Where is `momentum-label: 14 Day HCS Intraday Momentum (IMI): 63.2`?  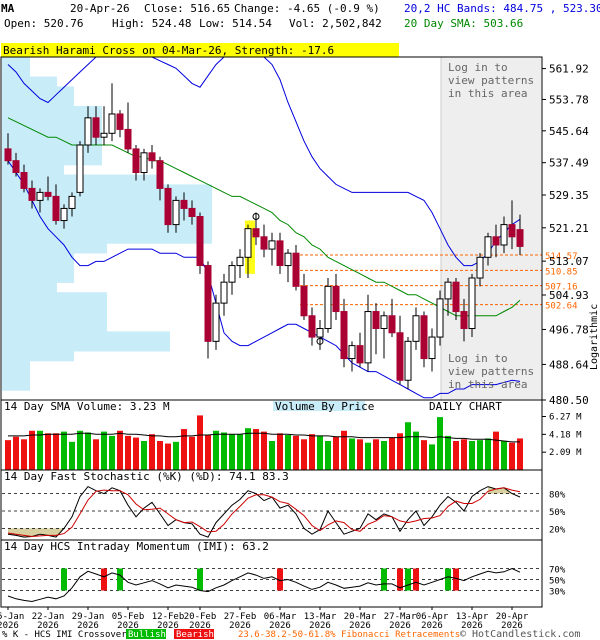
momentum-label: 14 Day HCS Intraday Momentum (IMI): 63.2 is located at coordinates (136, 546).